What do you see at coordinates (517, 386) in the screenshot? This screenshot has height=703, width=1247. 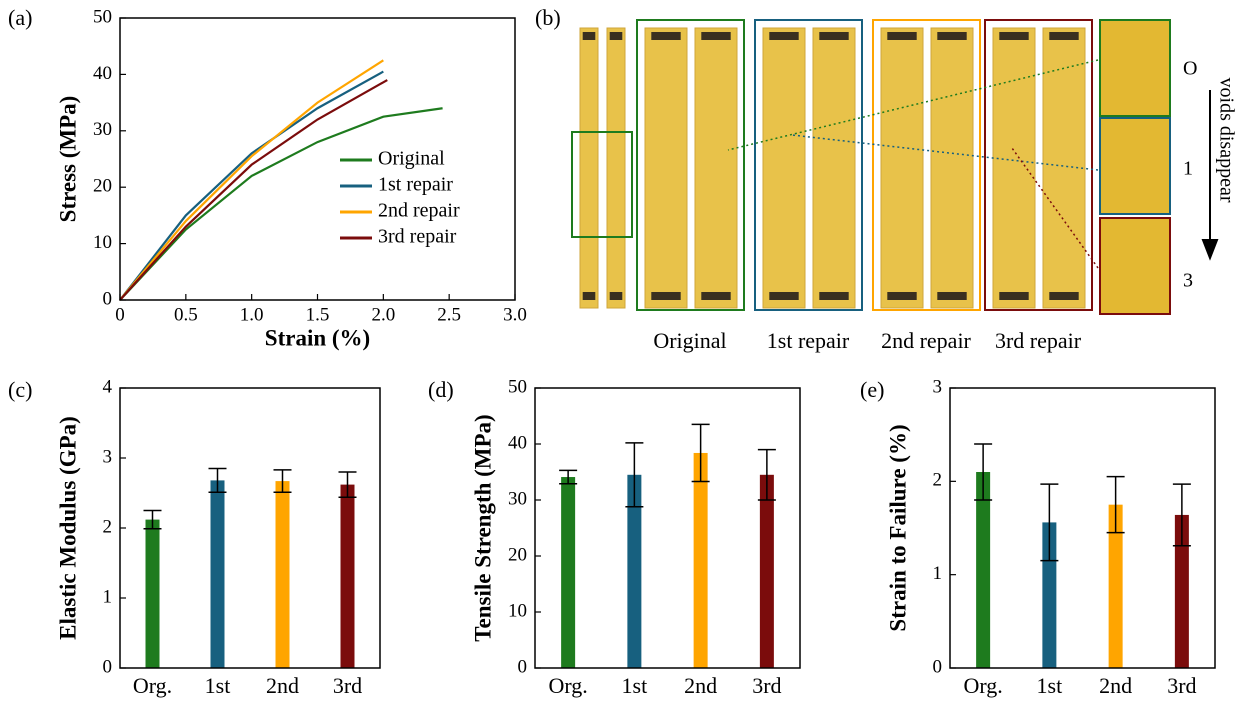 I see `y-tick-label: 50` at bounding box center [517, 386].